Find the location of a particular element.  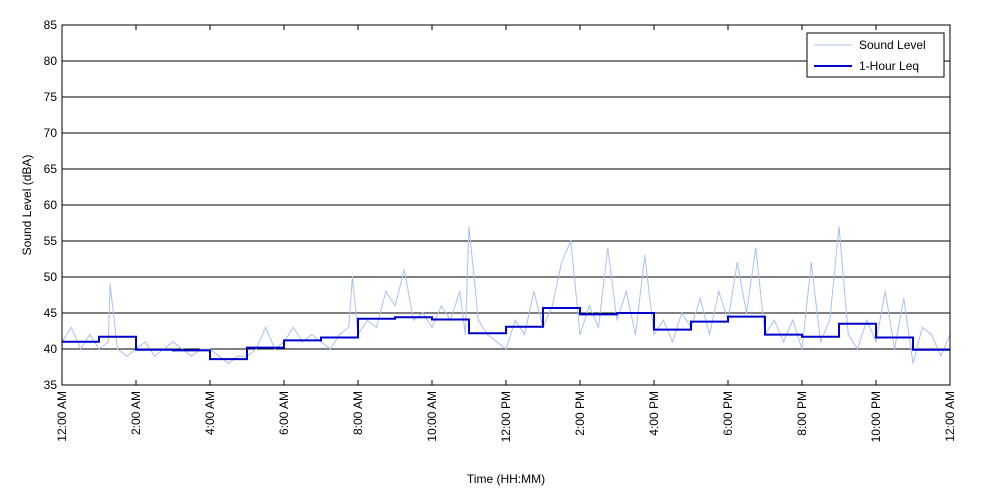

y-tick-label: 60 is located at coordinates (51, 205).